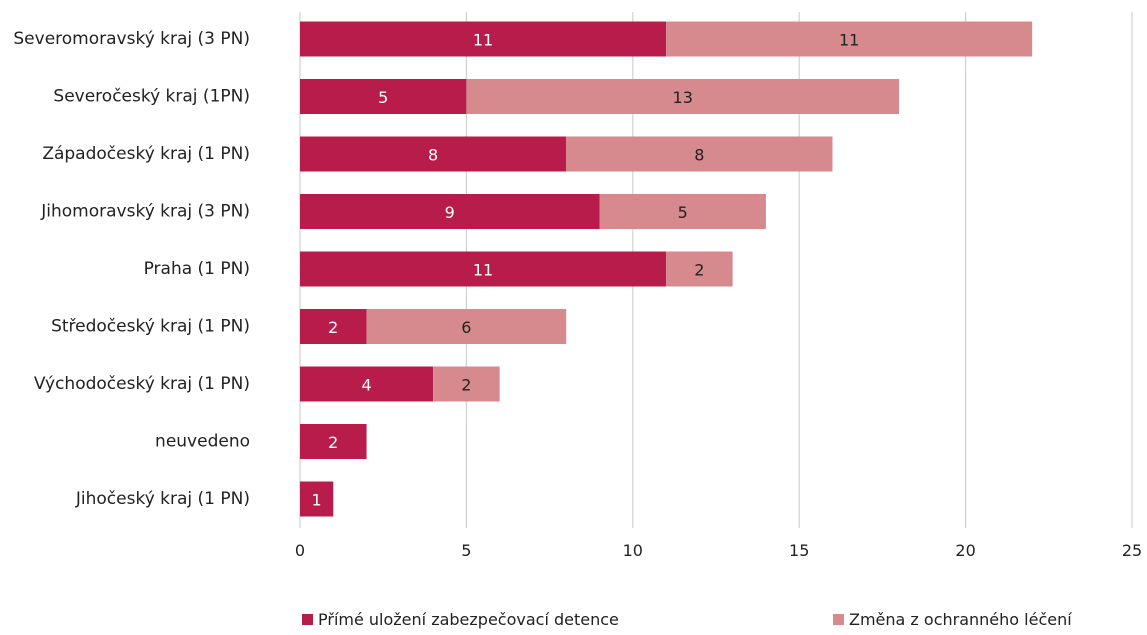 This screenshot has width=1147, height=635. I want to click on x-tick-label: 15, so click(799, 550).